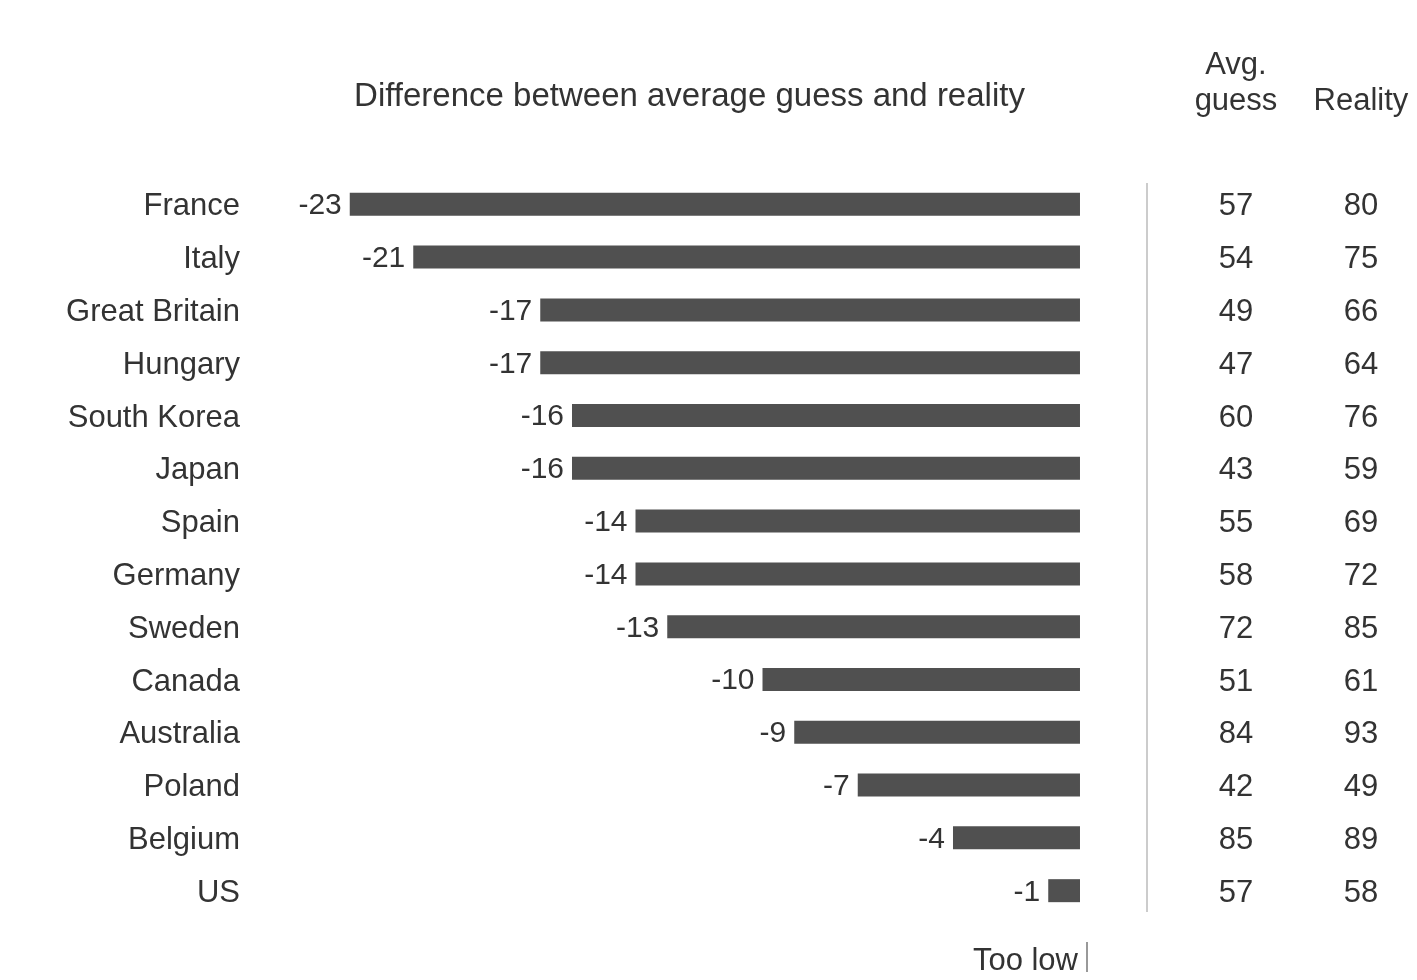 This screenshot has height=980, width=1417. What do you see at coordinates (153, 310) in the screenshot?
I see `y-tick-label: Great Britain` at bounding box center [153, 310].